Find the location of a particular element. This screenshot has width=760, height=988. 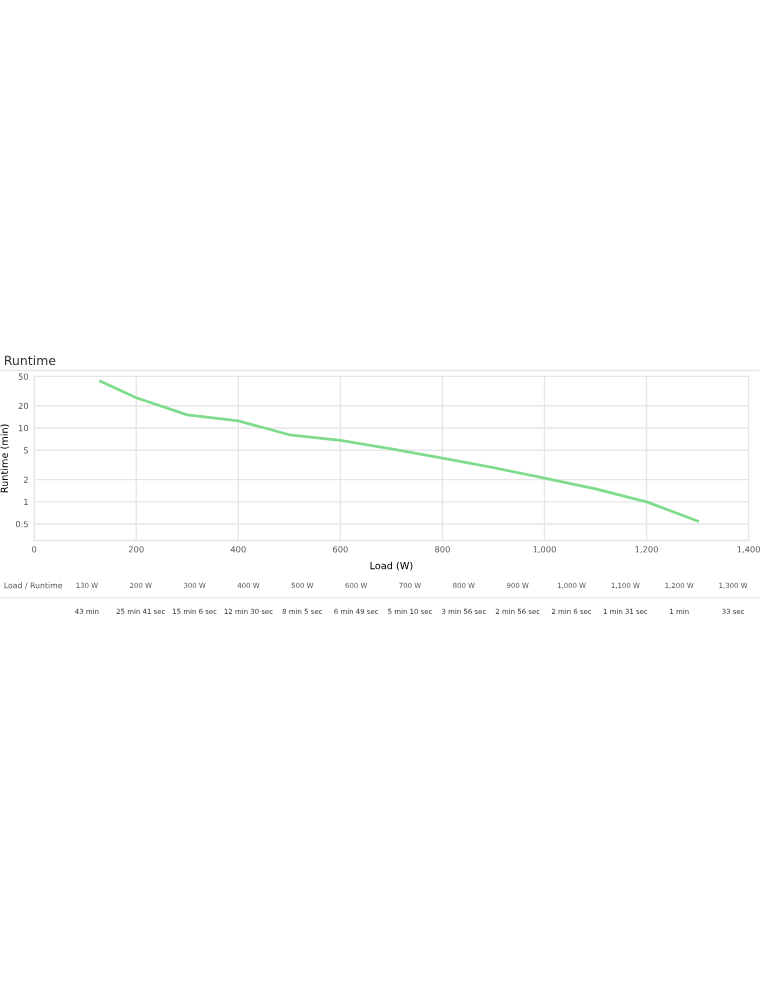

line-series is located at coordinates (399, 451).